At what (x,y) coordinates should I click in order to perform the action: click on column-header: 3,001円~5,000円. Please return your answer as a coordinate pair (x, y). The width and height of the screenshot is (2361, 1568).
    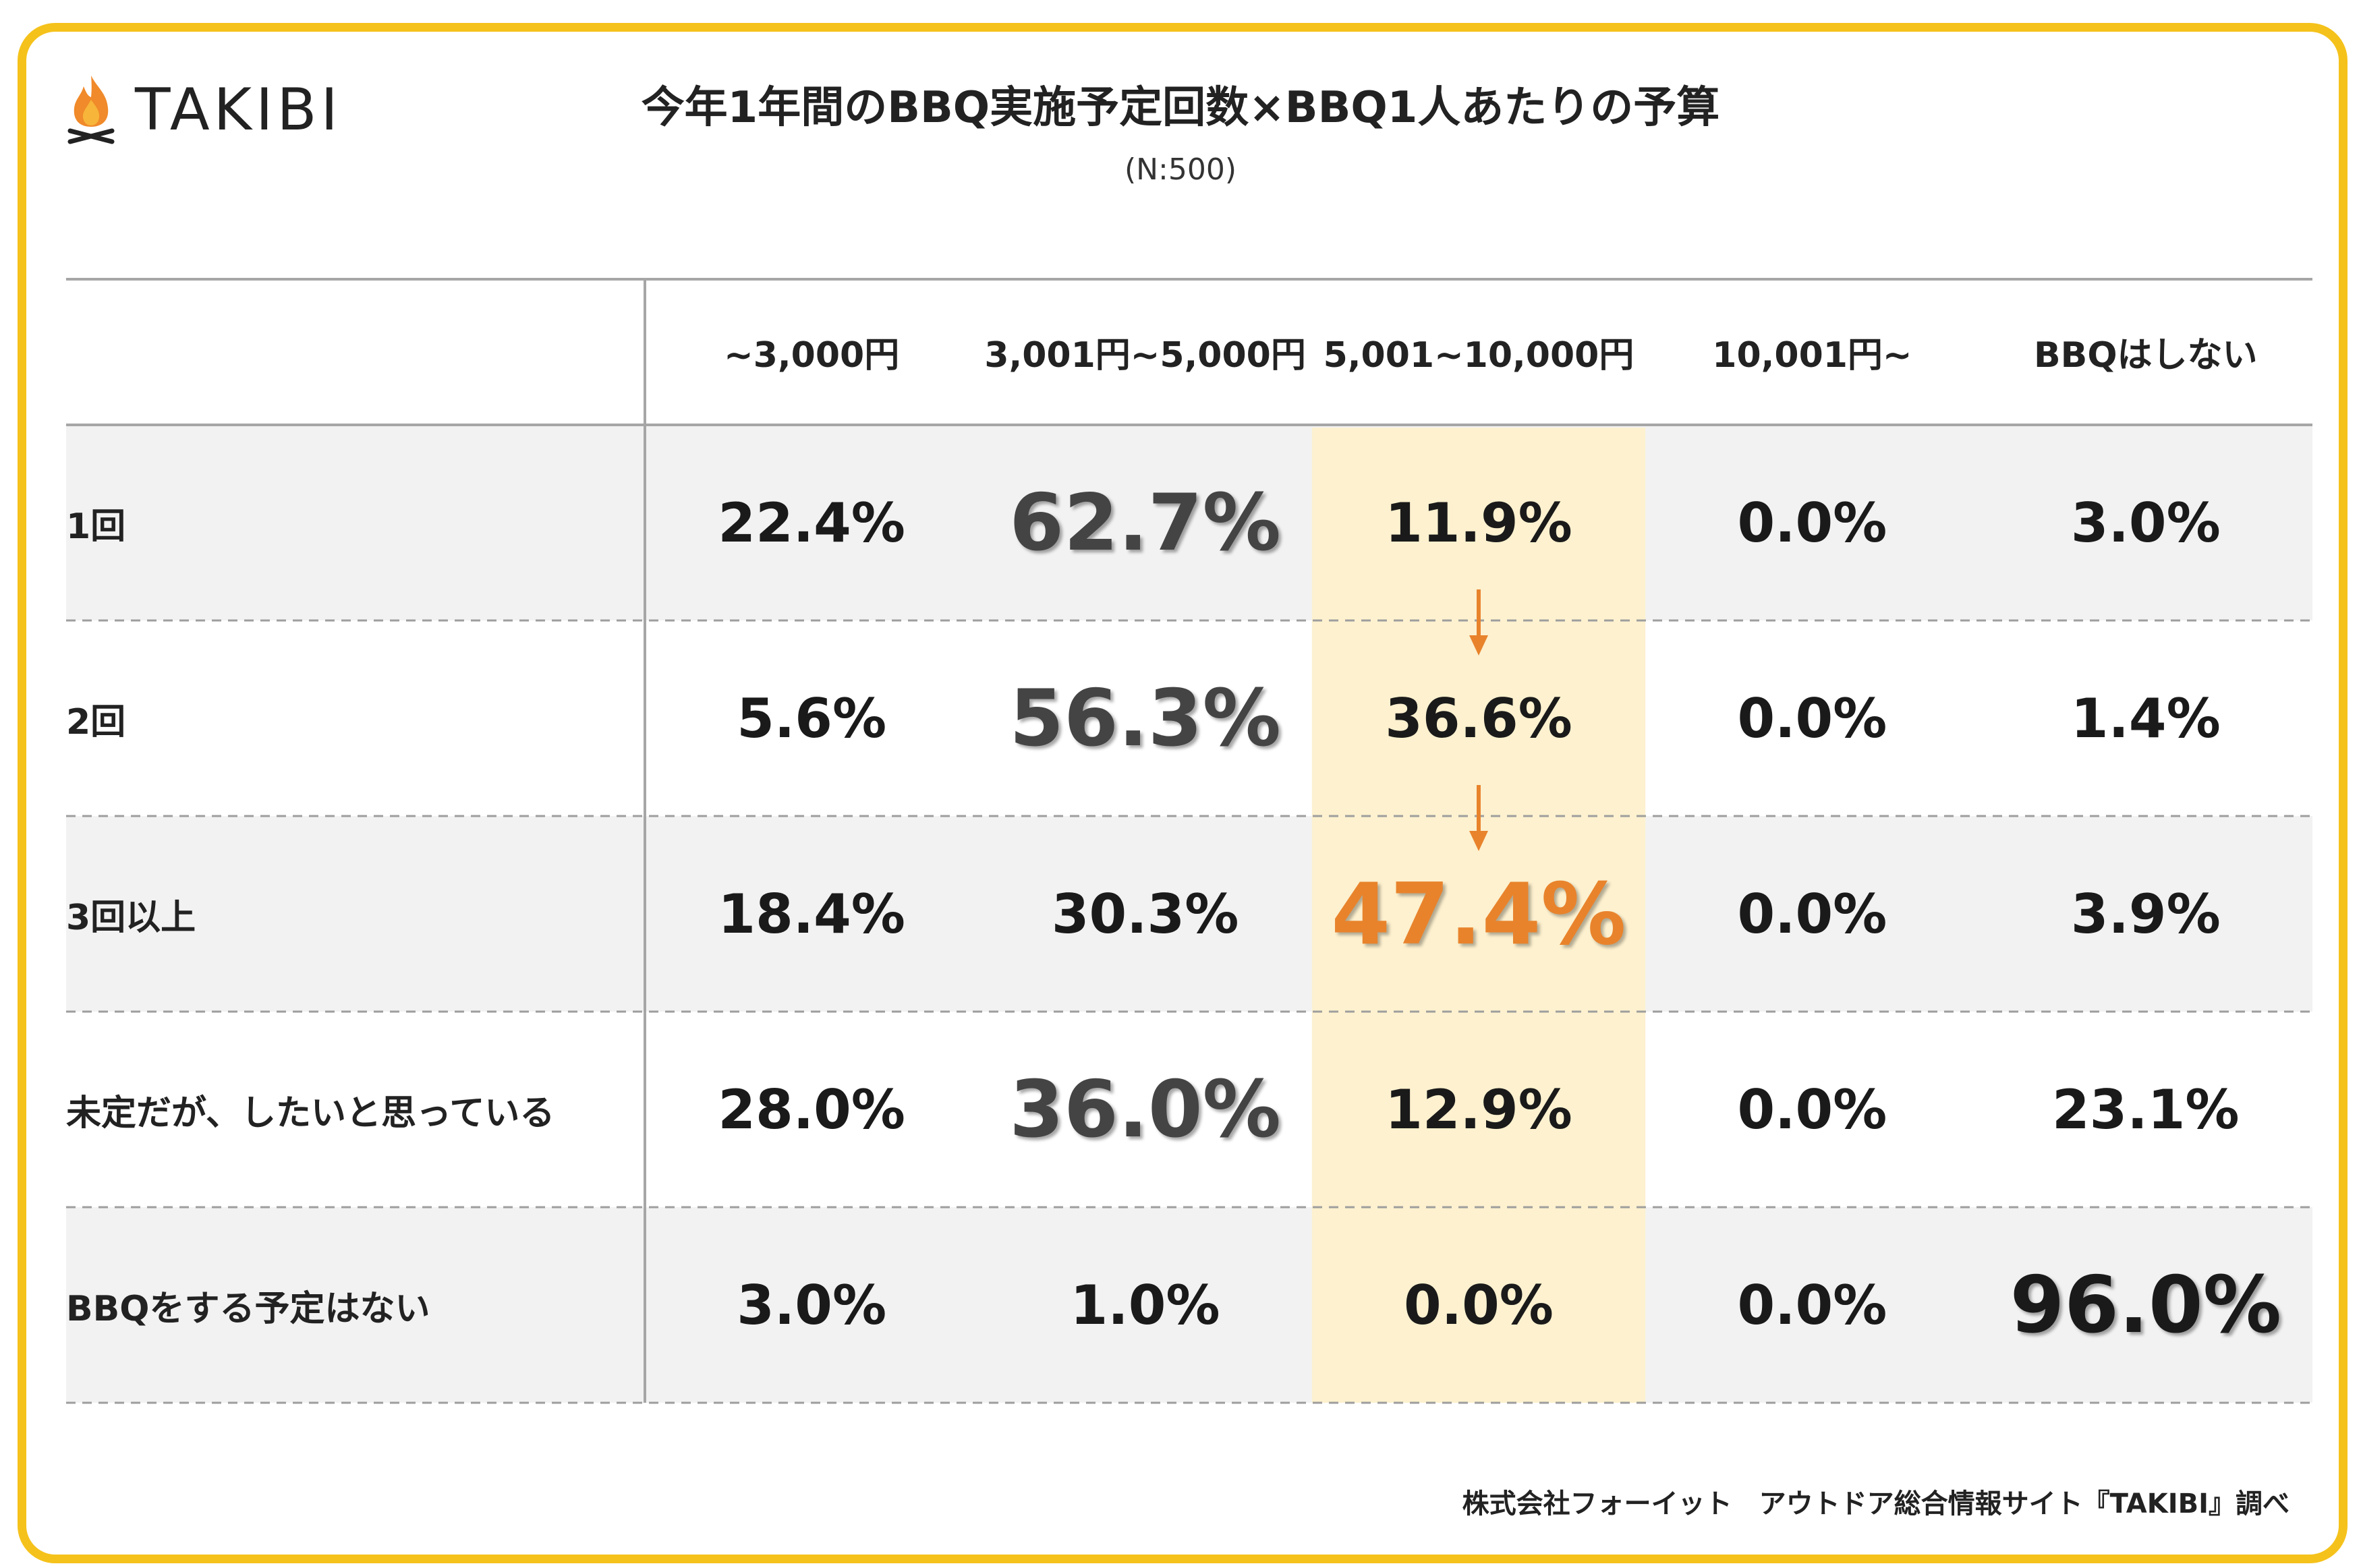
    Looking at the image, I should click on (1145, 355).